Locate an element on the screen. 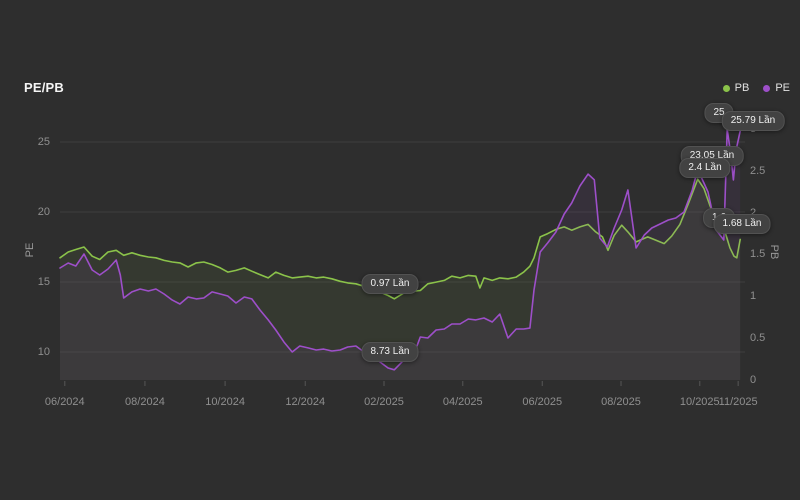 The height and width of the screenshot is (500, 800). x-axis-tick: 12/2024 is located at coordinates (305, 402).